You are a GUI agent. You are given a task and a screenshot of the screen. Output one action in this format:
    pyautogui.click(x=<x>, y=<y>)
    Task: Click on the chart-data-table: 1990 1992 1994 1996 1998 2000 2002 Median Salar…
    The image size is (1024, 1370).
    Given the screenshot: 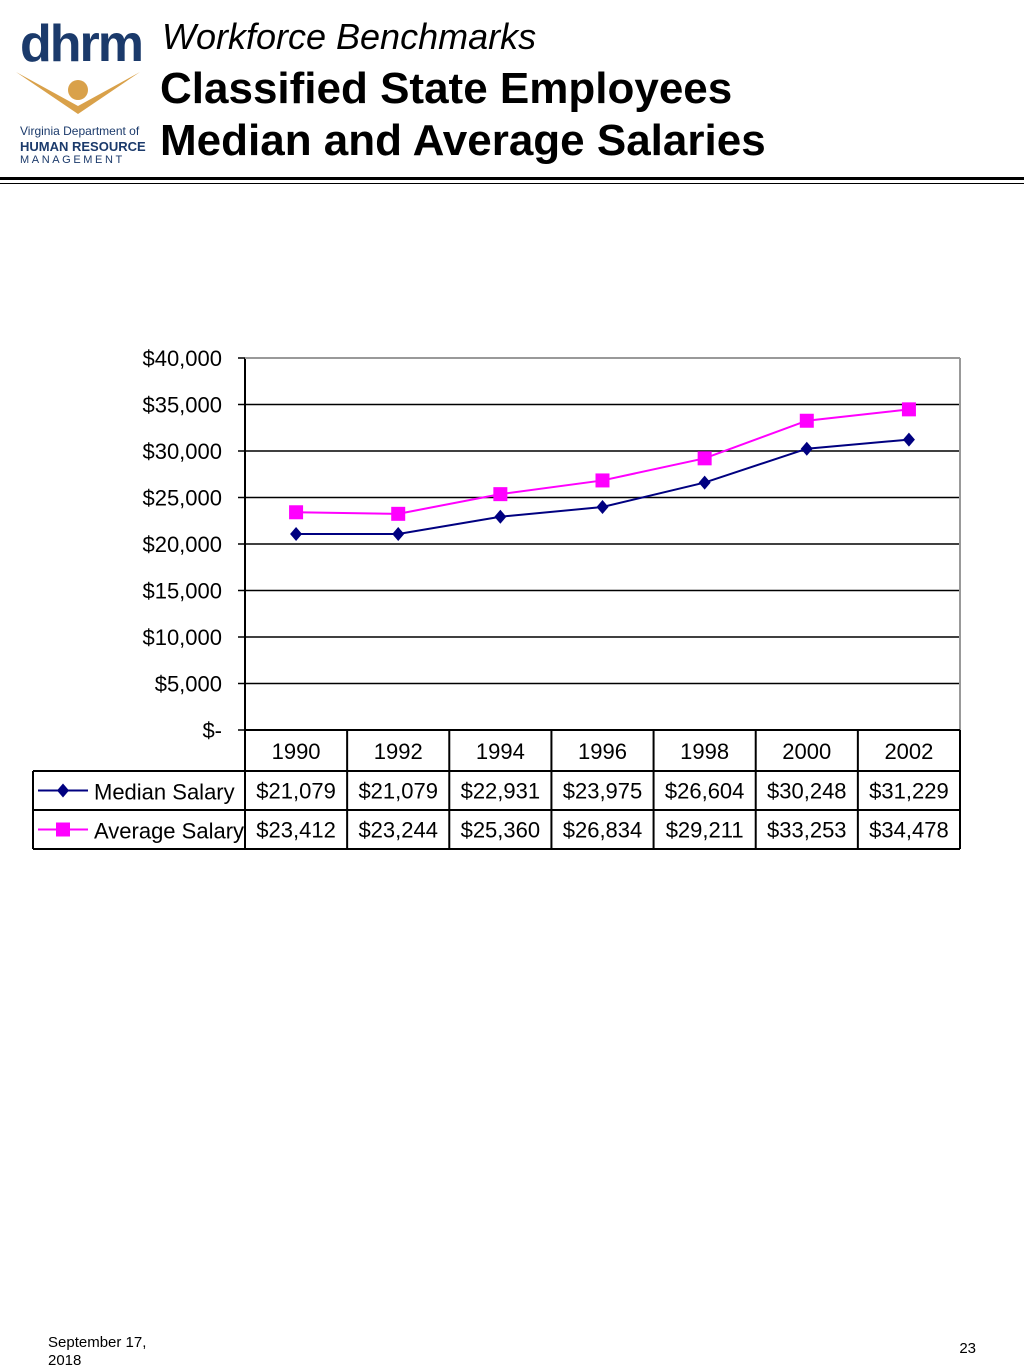 What is the action you would take?
    pyautogui.click(x=496, y=789)
    